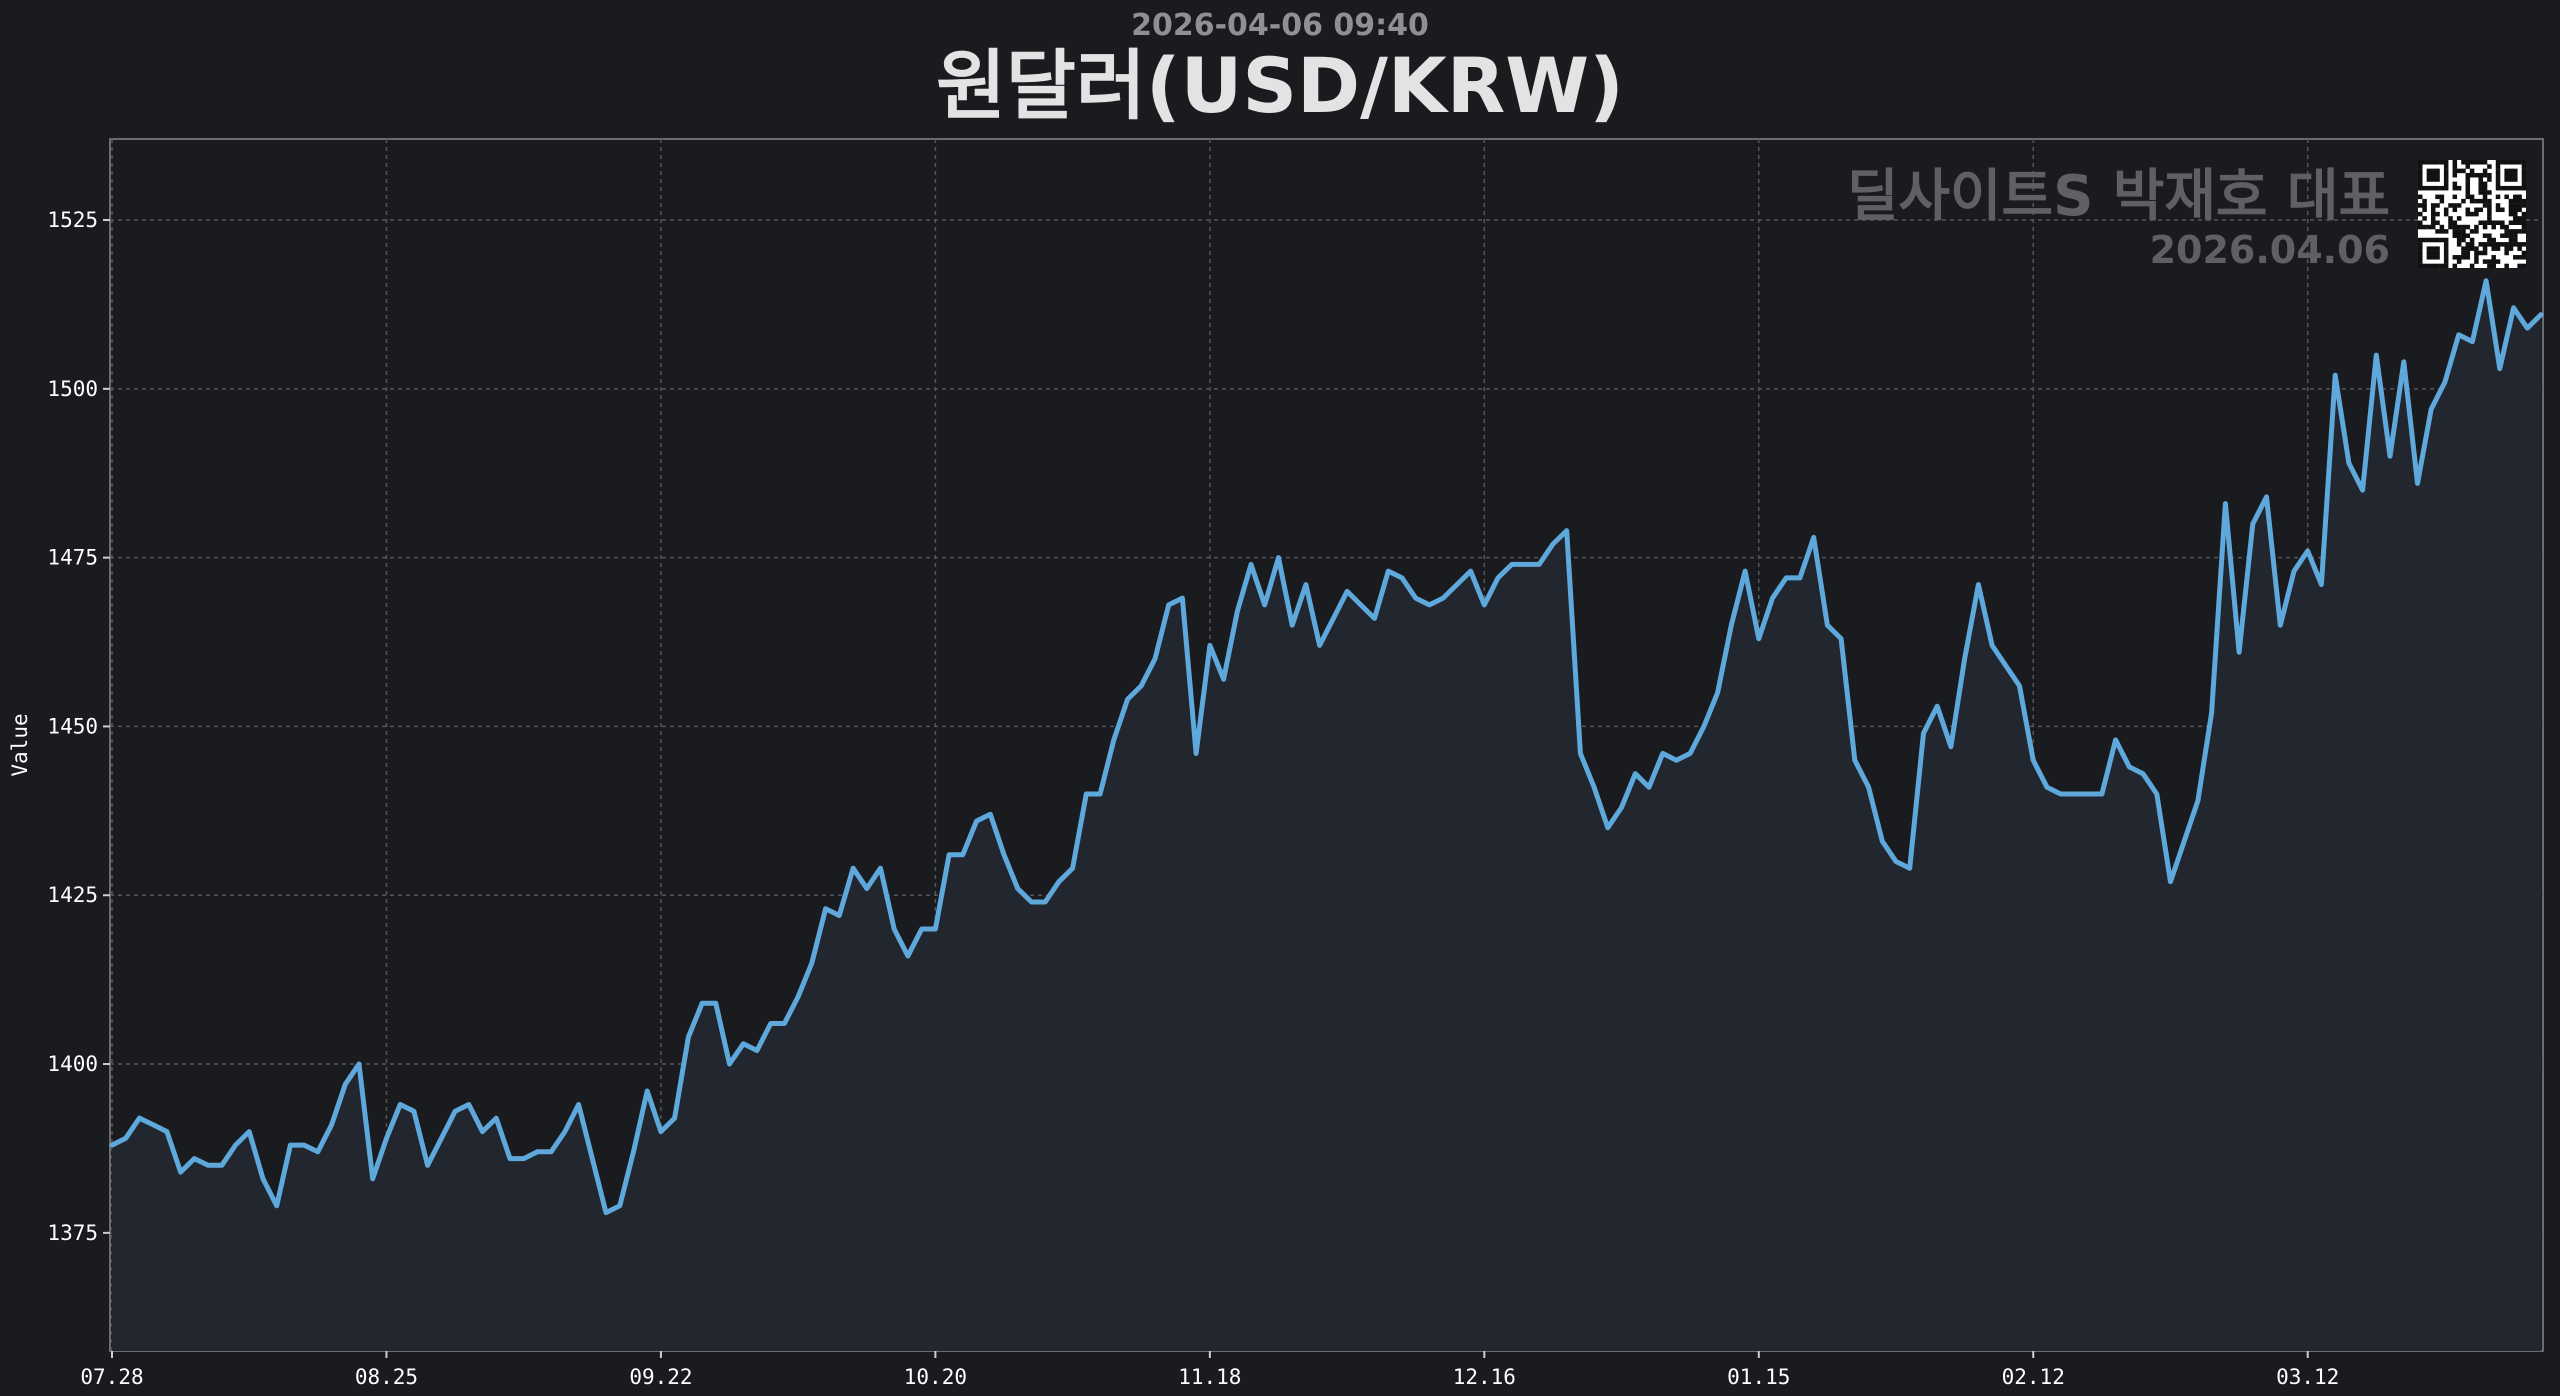 The width and height of the screenshot is (2560, 1396). Describe the element at coordinates (935, 1377) in the screenshot. I see `x-tick-label: 10.20` at that location.